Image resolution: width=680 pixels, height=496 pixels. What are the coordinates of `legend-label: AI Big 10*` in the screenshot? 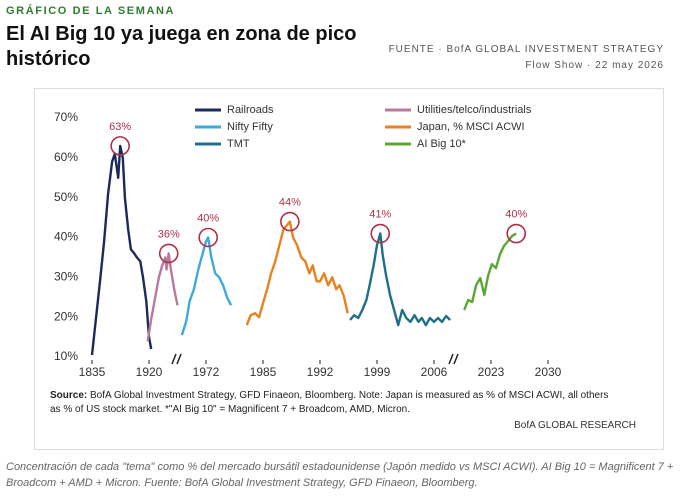 It's located at (442, 144).